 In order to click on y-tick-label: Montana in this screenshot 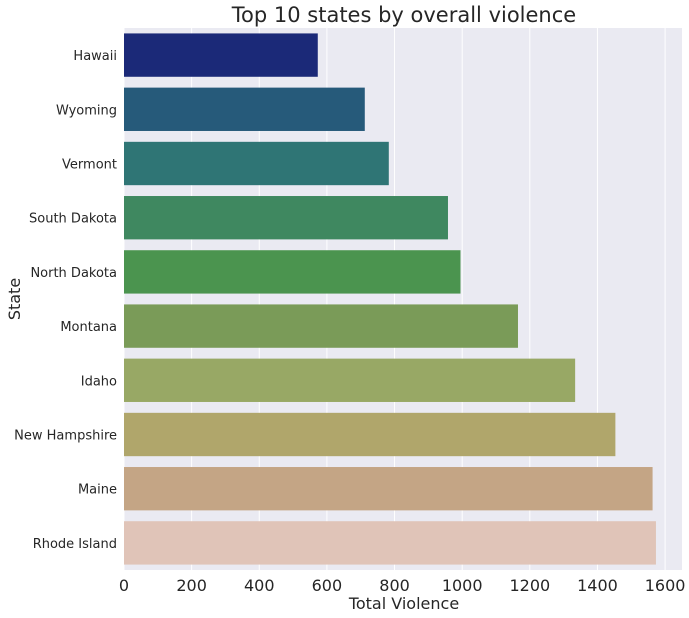, I will do `click(88, 327)`.